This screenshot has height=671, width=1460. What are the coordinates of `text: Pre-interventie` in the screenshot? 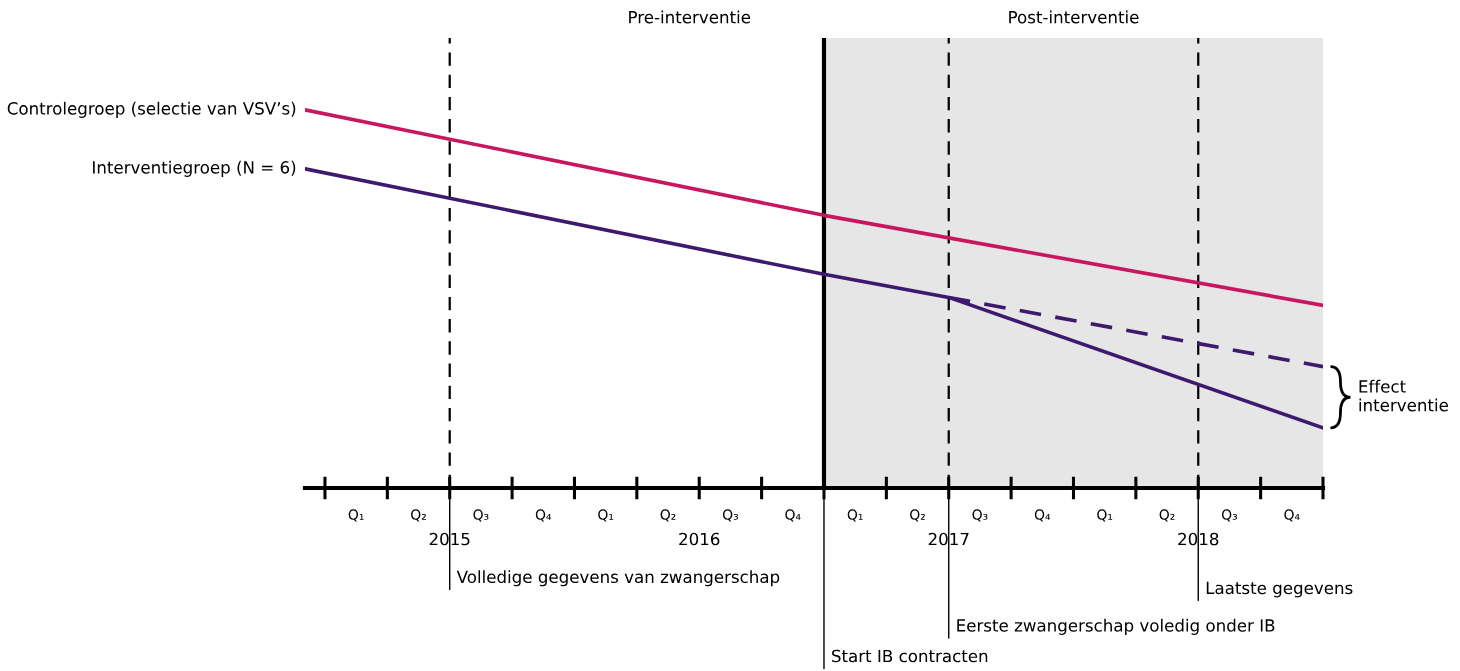 It's located at (690, 17).